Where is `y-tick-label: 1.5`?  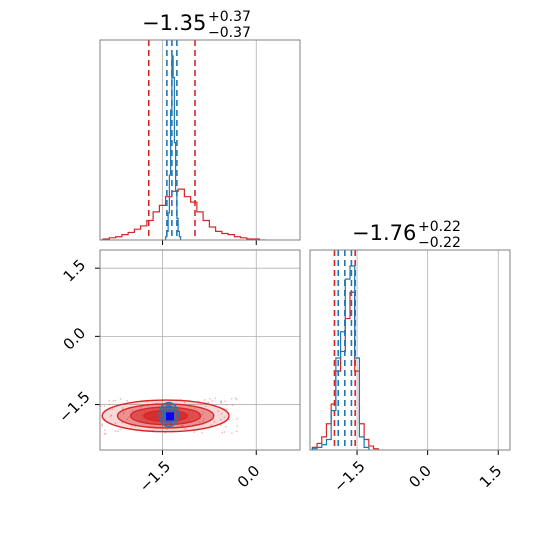
y-tick-label: 1.5 is located at coordinates (75, 271).